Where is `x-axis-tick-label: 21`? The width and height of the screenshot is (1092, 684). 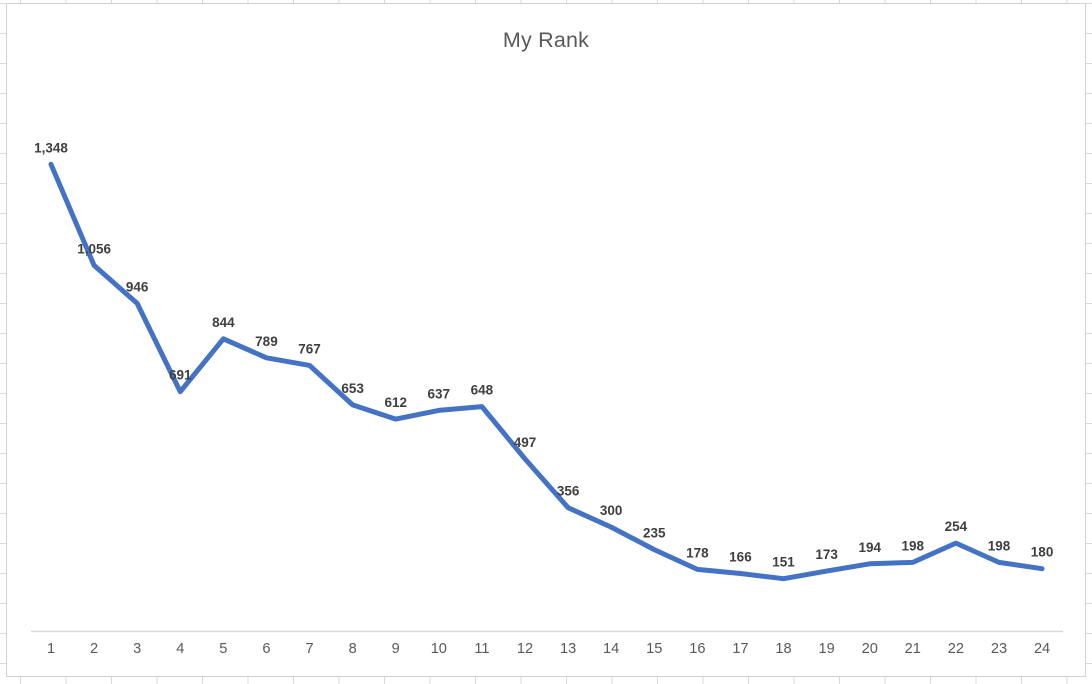
x-axis-tick-label: 21 is located at coordinates (913, 649).